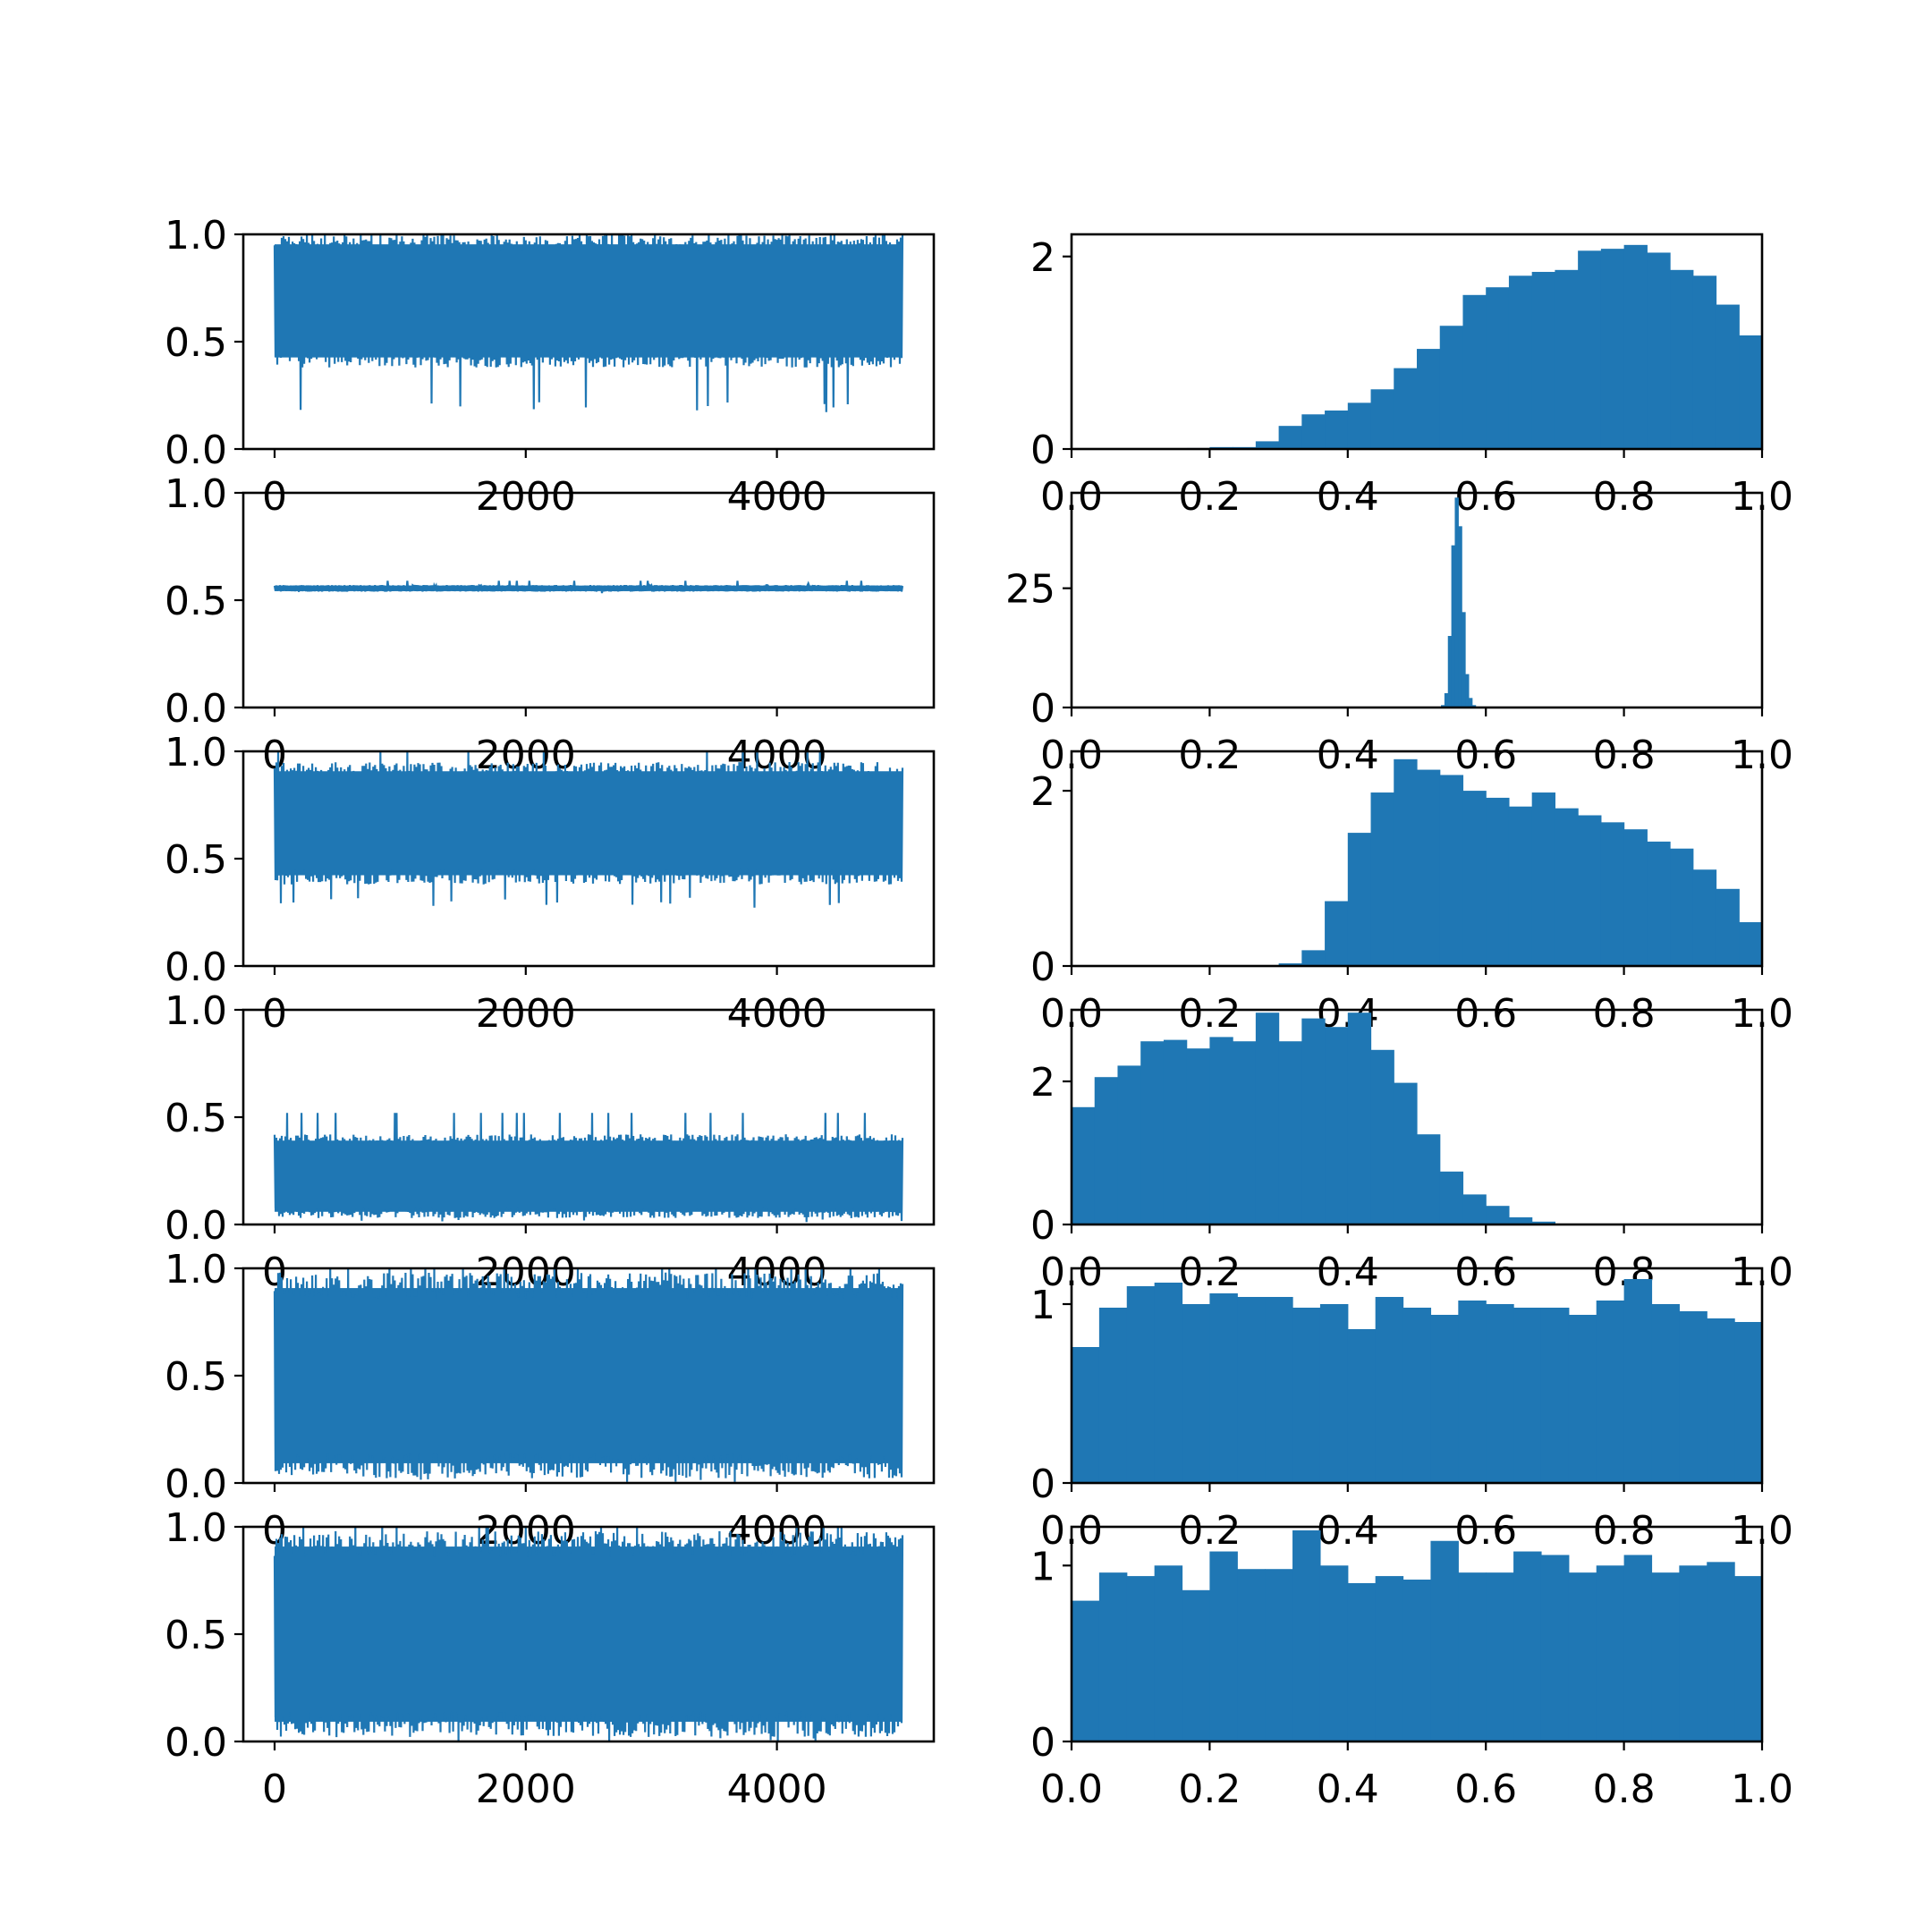  Describe the element at coordinates (1042, 258) in the screenshot. I see `y-tick-label: 2` at that location.